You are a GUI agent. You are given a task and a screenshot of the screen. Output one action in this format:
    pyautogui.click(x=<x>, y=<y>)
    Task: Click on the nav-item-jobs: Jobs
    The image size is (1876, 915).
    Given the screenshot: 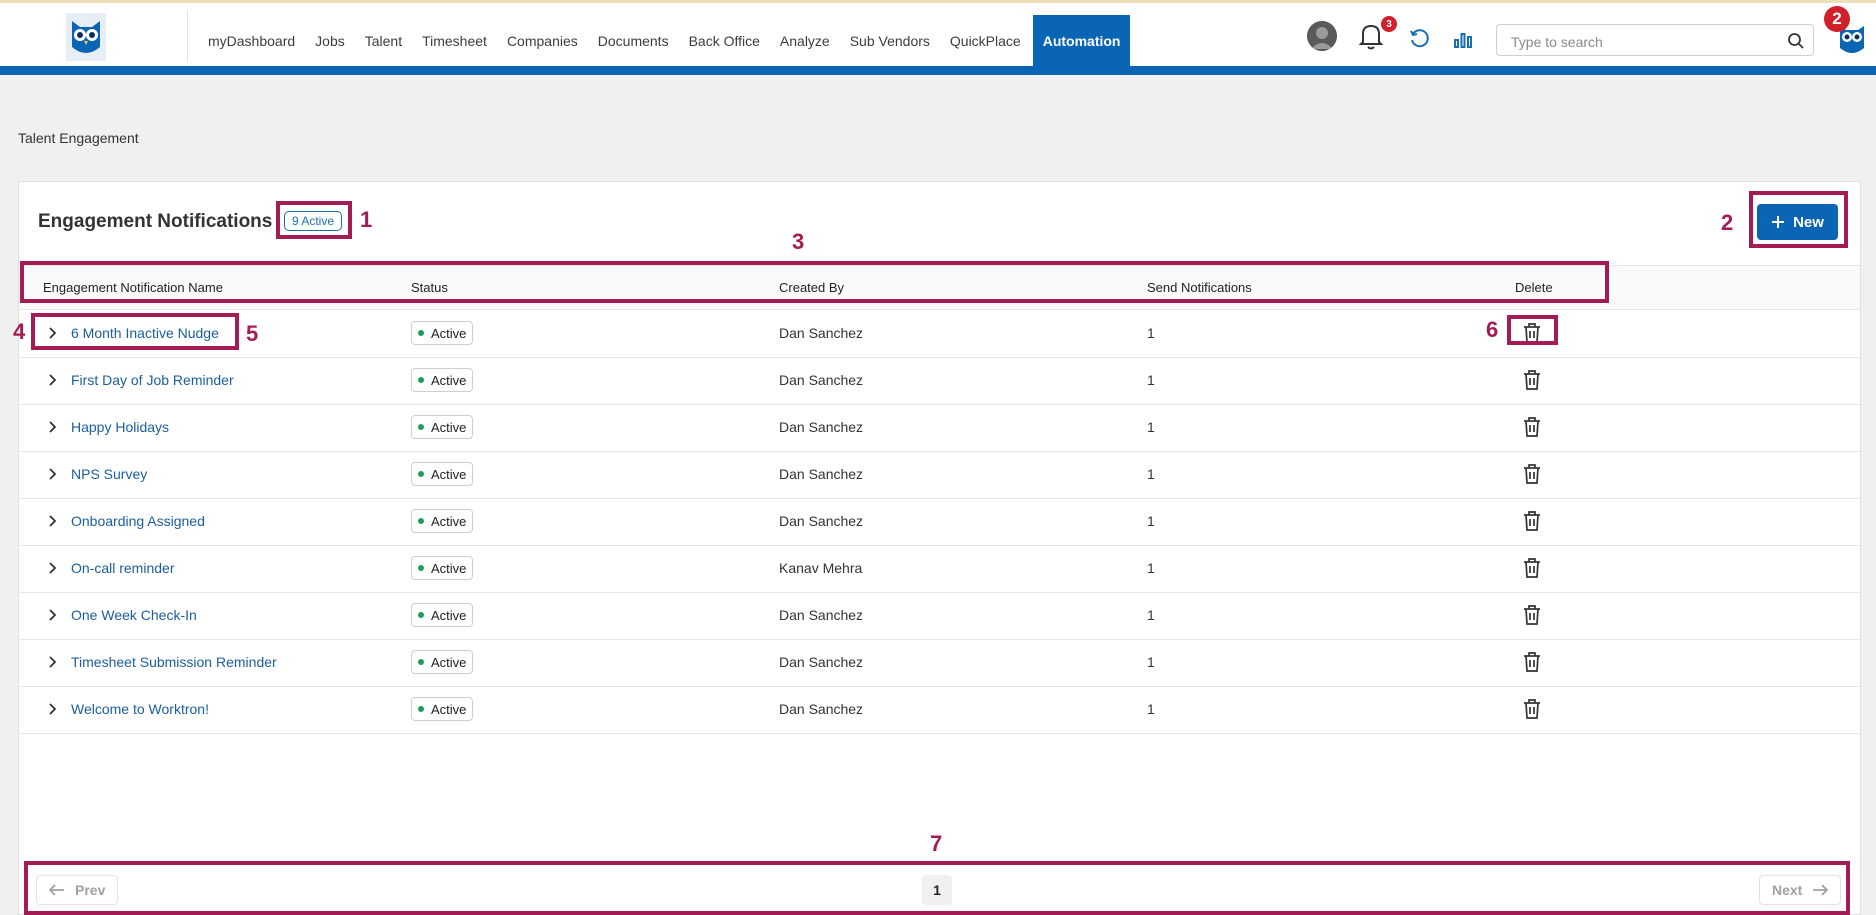 What is the action you would take?
    pyautogui.click(x=330, y=41)
    